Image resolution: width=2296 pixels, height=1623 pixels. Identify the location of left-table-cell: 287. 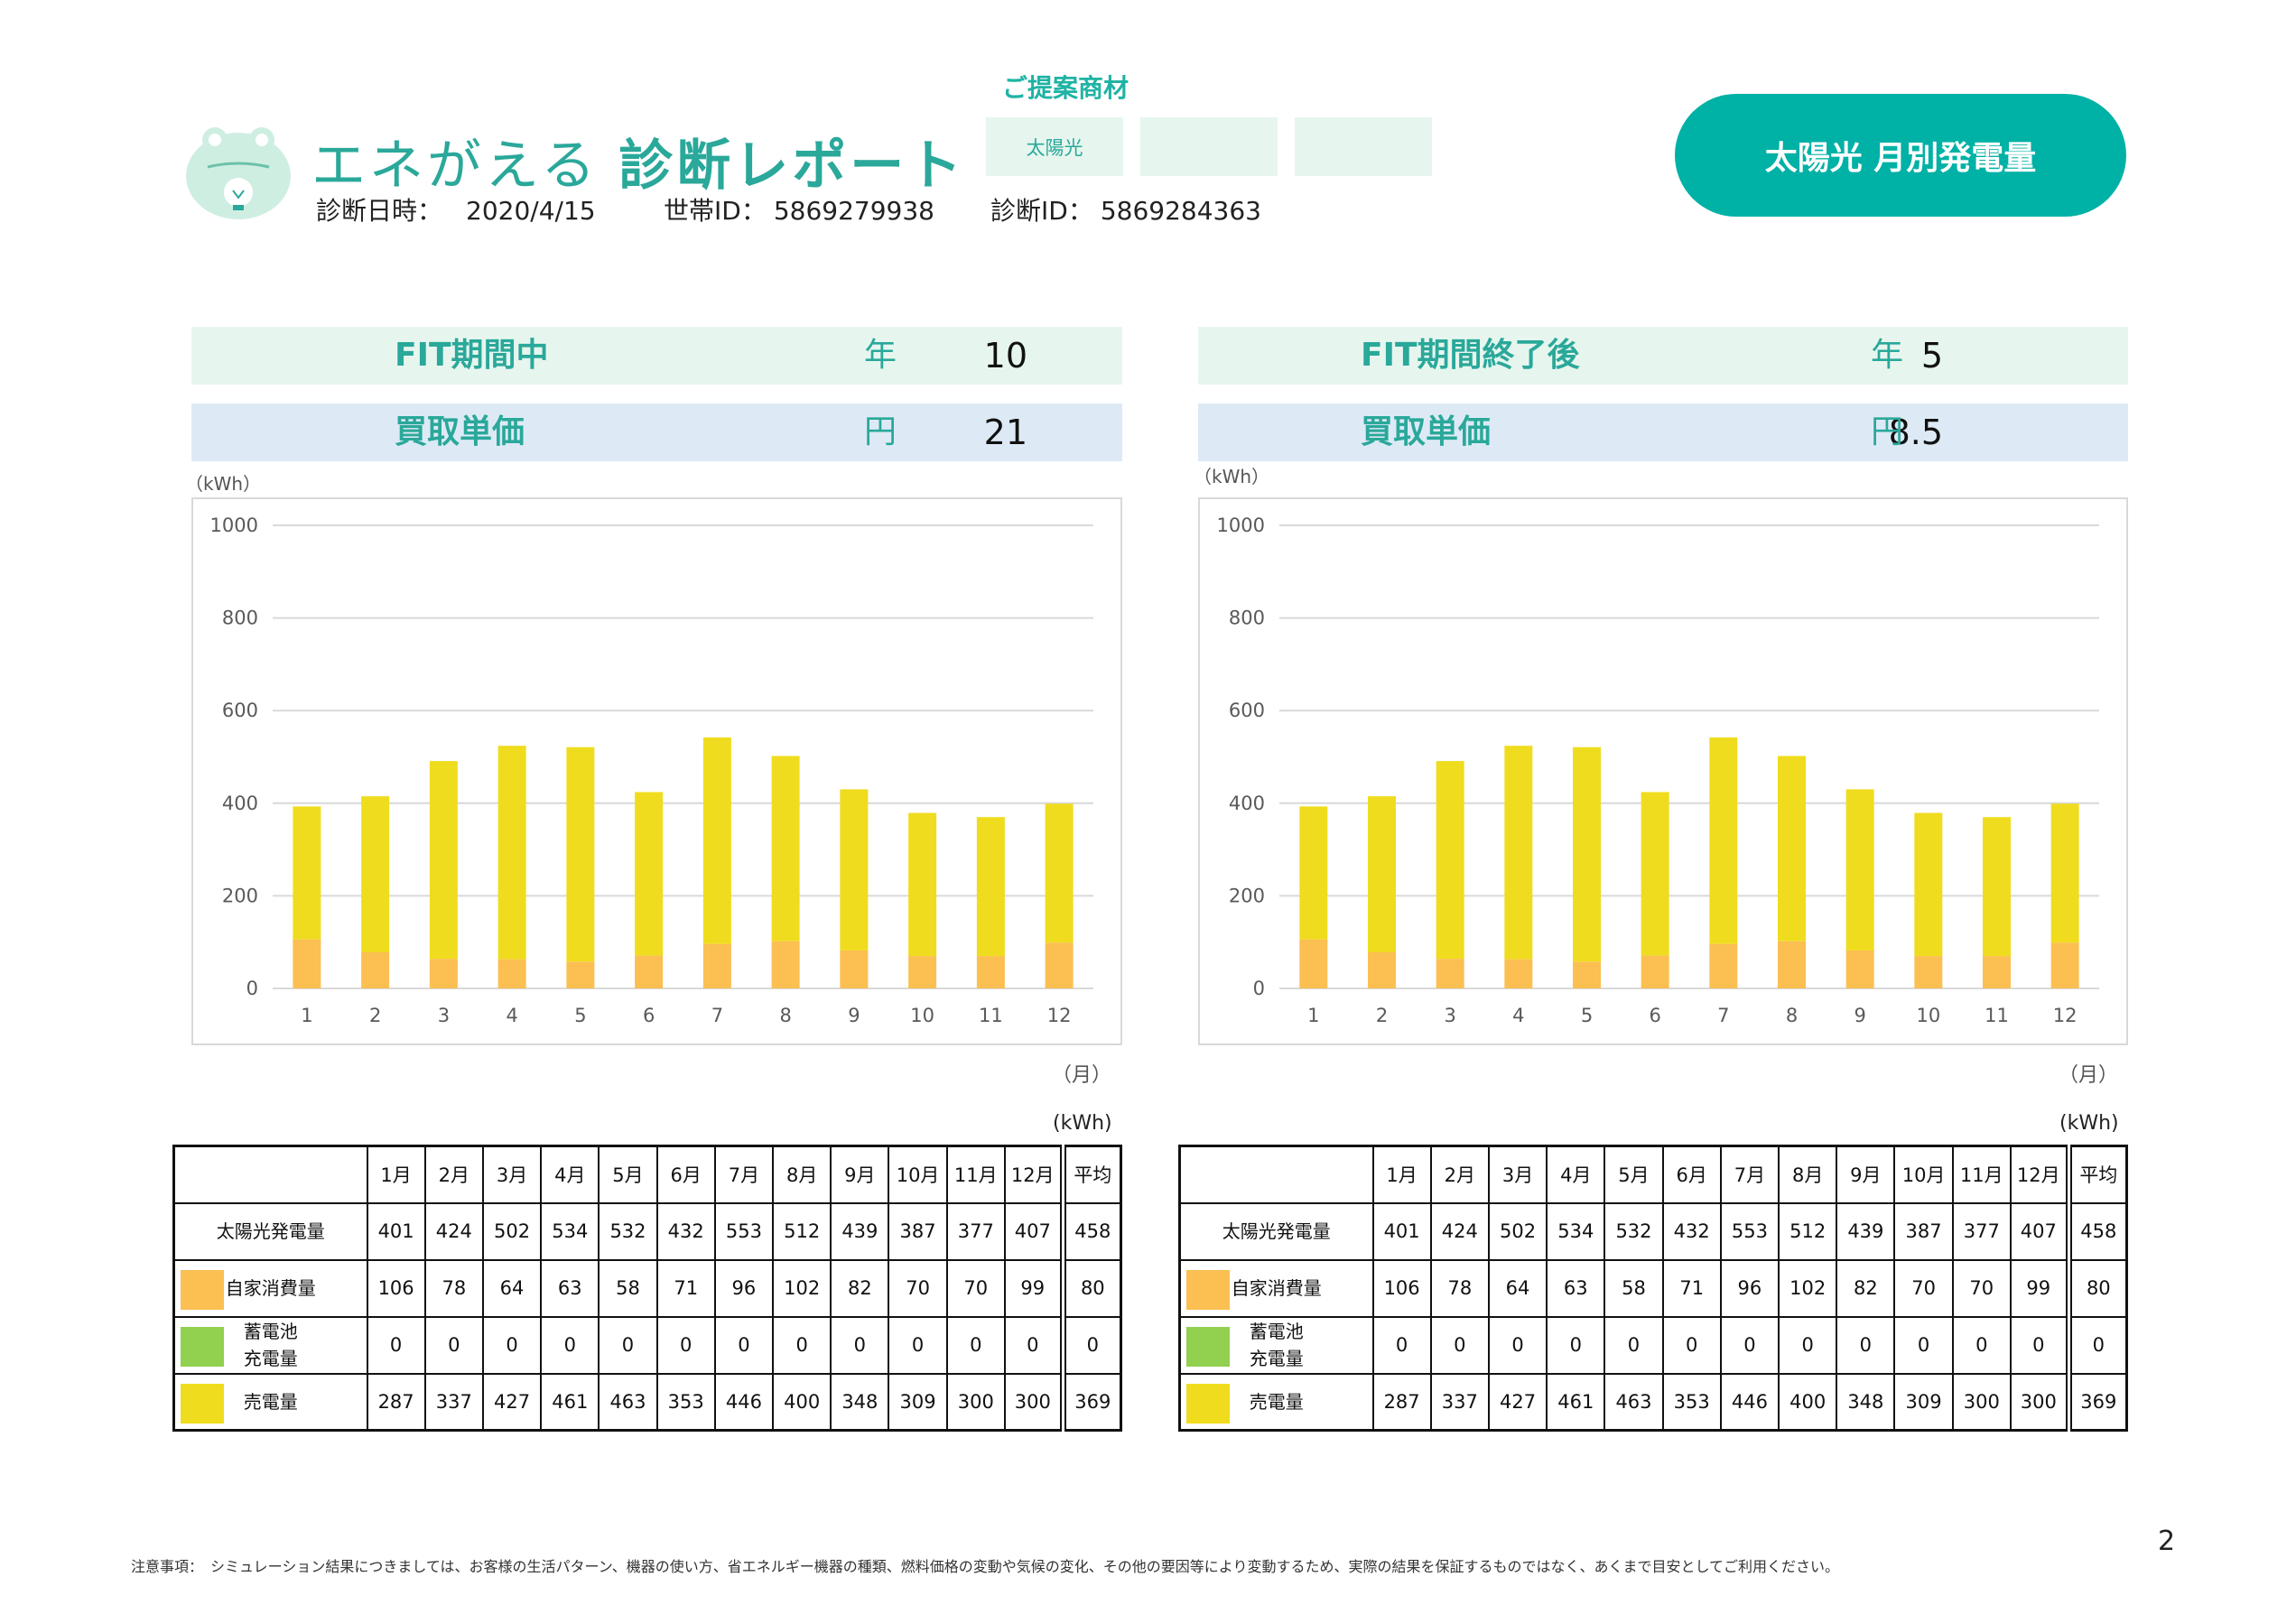
(396, 1402).